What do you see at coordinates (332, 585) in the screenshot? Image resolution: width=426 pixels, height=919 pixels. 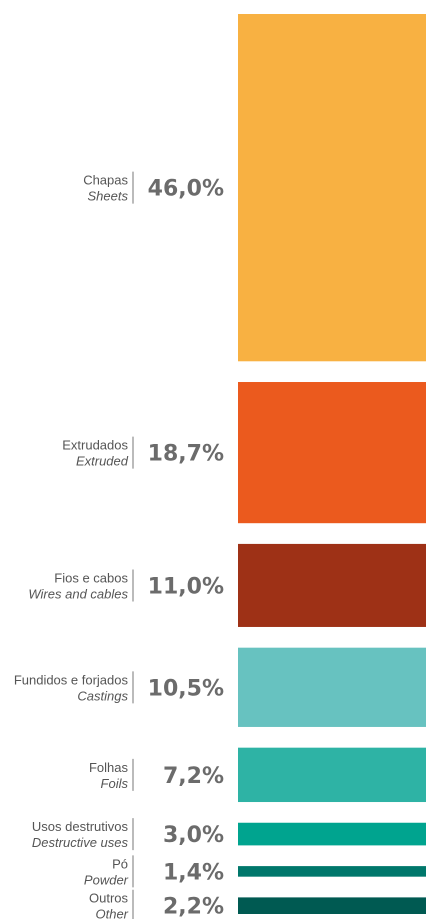 I see `bar-wires-and-cables` at bounding box center [332, 585].